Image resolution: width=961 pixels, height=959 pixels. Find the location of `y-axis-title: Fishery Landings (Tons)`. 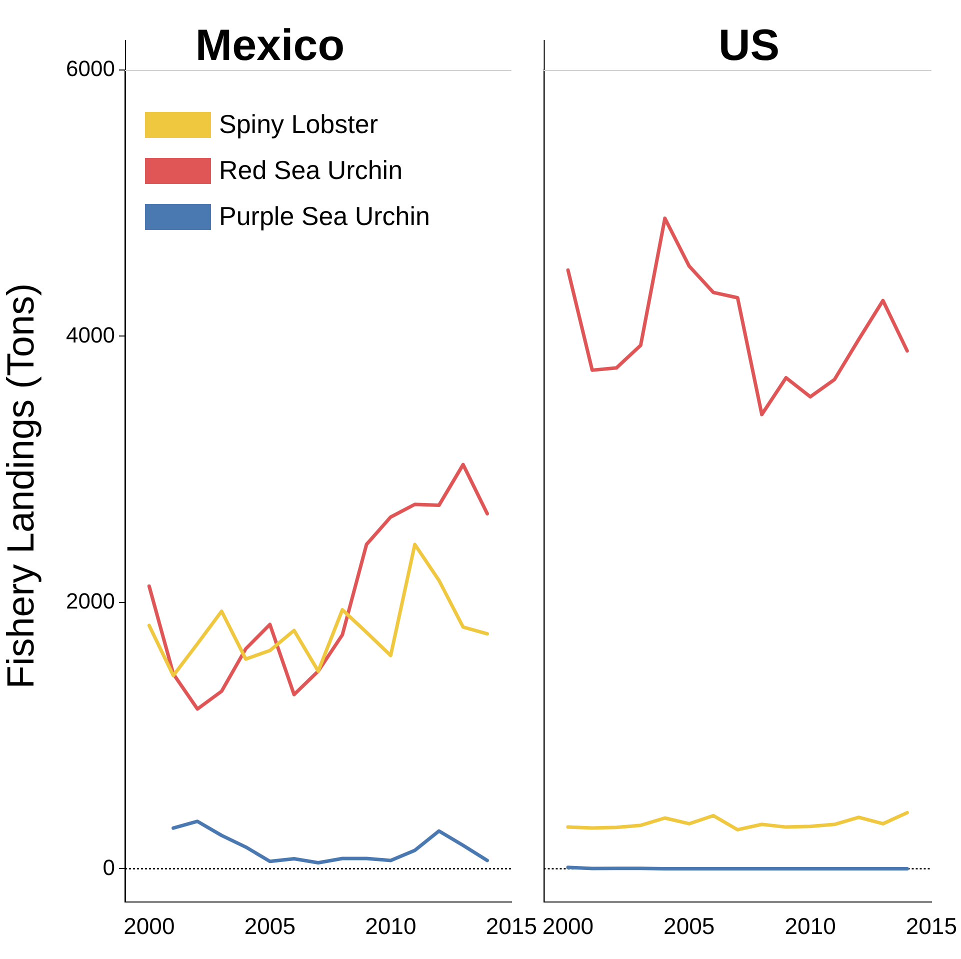

y-axis-title: Fishery Landings (Tons) is located at coordinates (21, 486).